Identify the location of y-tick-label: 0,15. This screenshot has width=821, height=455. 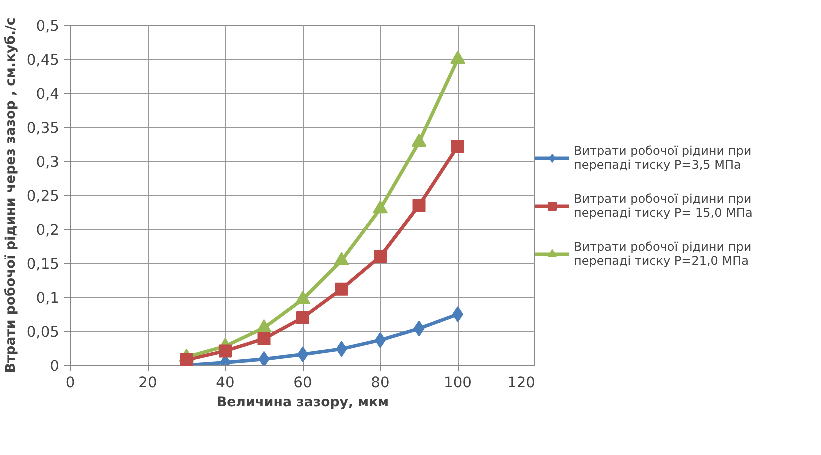
(43, 264).